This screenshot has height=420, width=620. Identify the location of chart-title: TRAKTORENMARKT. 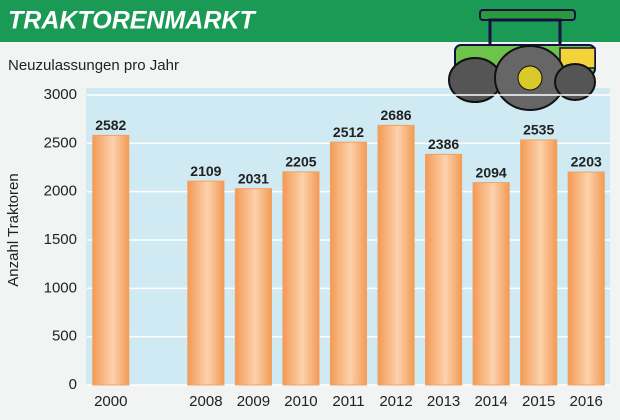
(132, 21).